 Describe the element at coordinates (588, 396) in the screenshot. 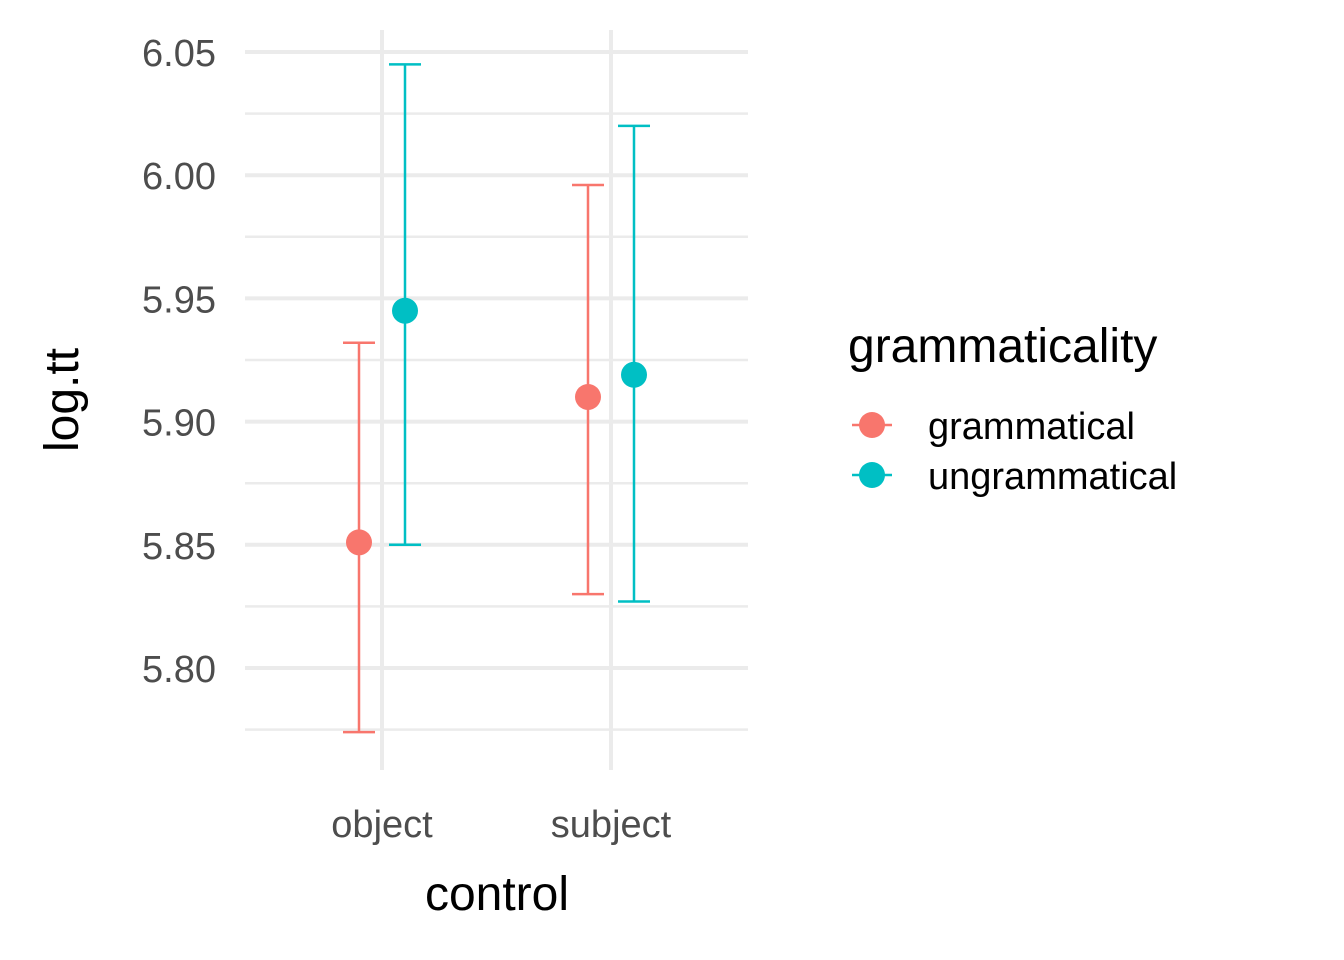

I see `point-grammatical-subject` at that location.